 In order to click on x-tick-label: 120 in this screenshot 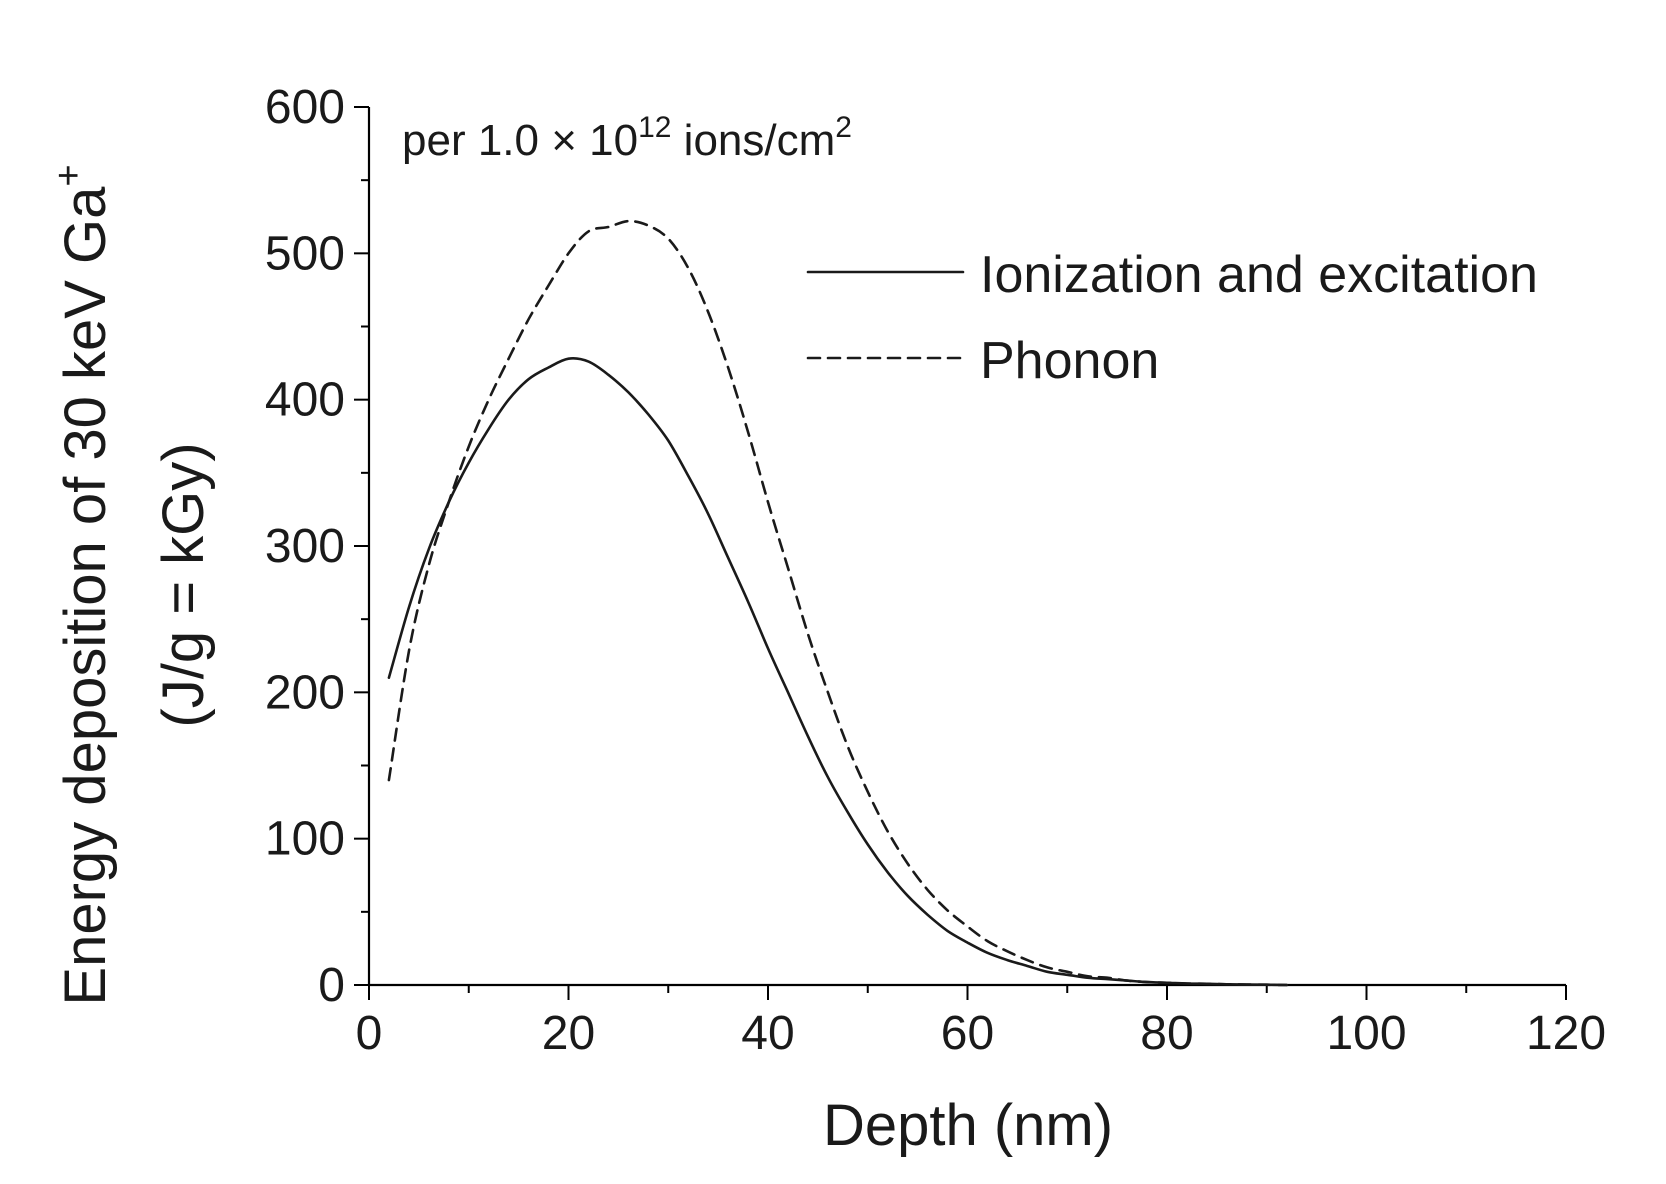, I will do `click(1566, 1033)`.